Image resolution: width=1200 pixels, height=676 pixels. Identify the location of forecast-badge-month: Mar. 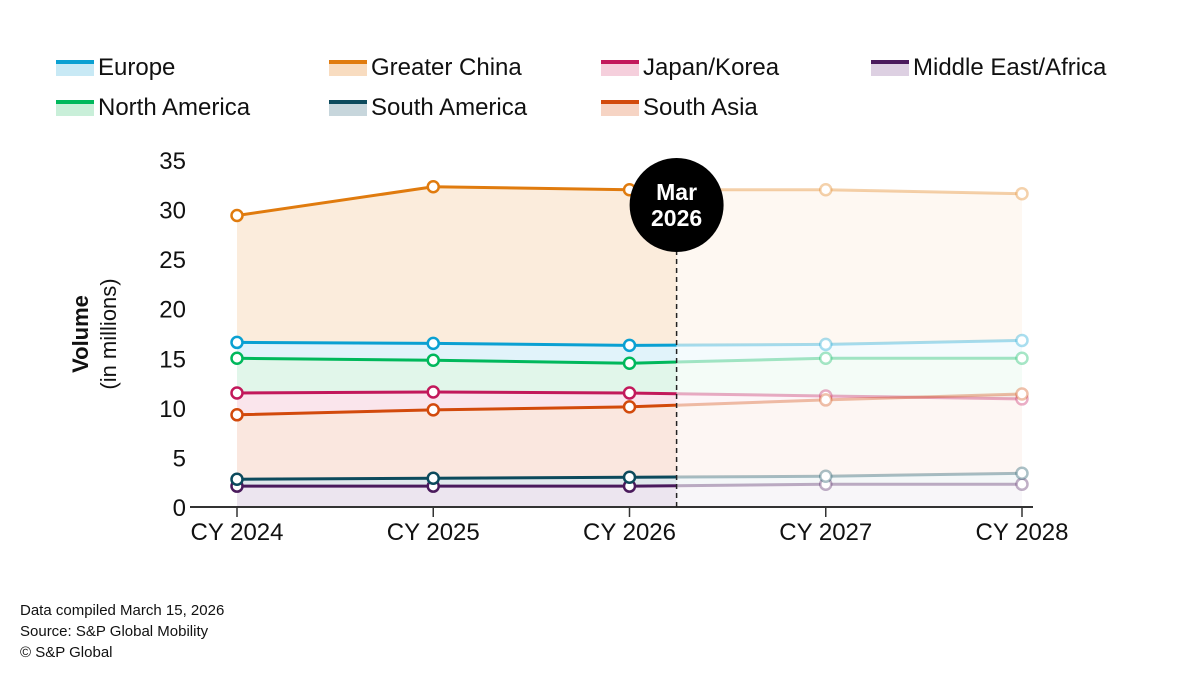
(676, 192).